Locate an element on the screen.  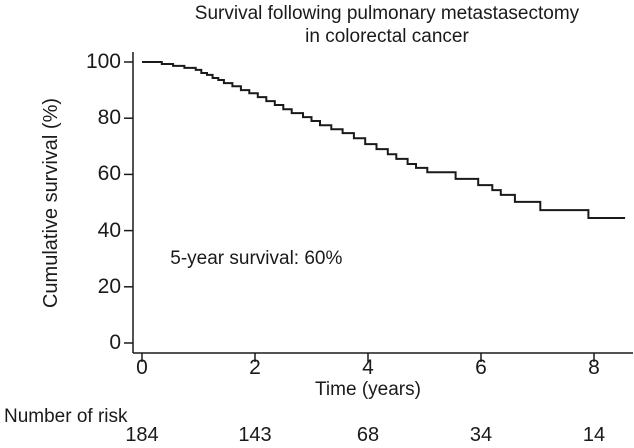
survival-annotation: 5-year survival: 60% is located at coordinates (256, 258).